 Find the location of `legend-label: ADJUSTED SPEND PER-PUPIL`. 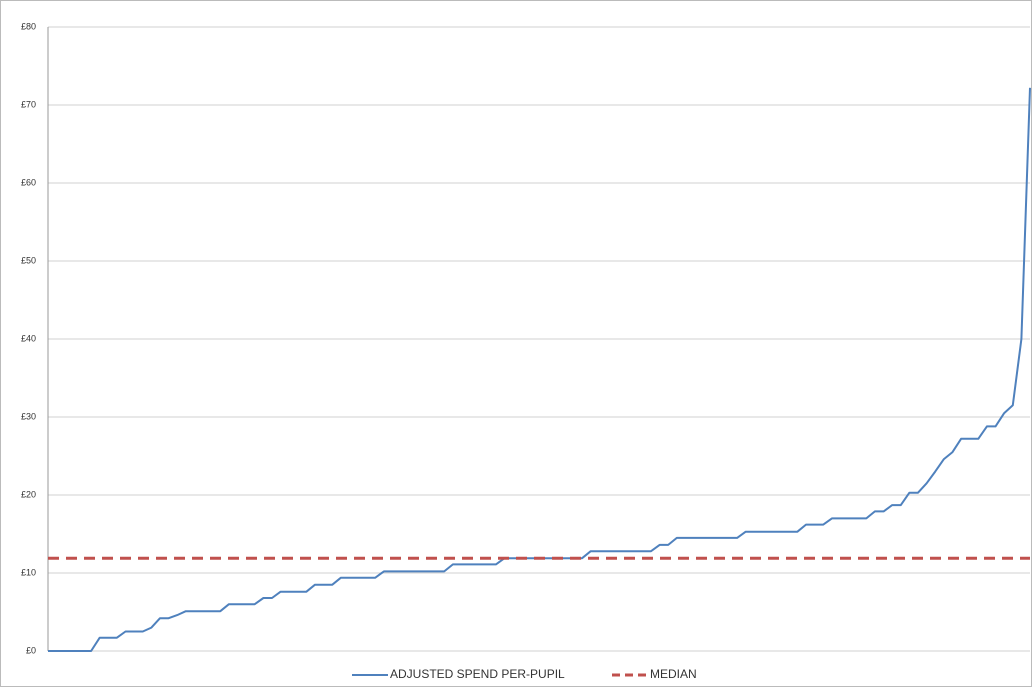

legend-label: ADJUSTED SPEND PER-PUPIL is located at coordinates (477, 674).